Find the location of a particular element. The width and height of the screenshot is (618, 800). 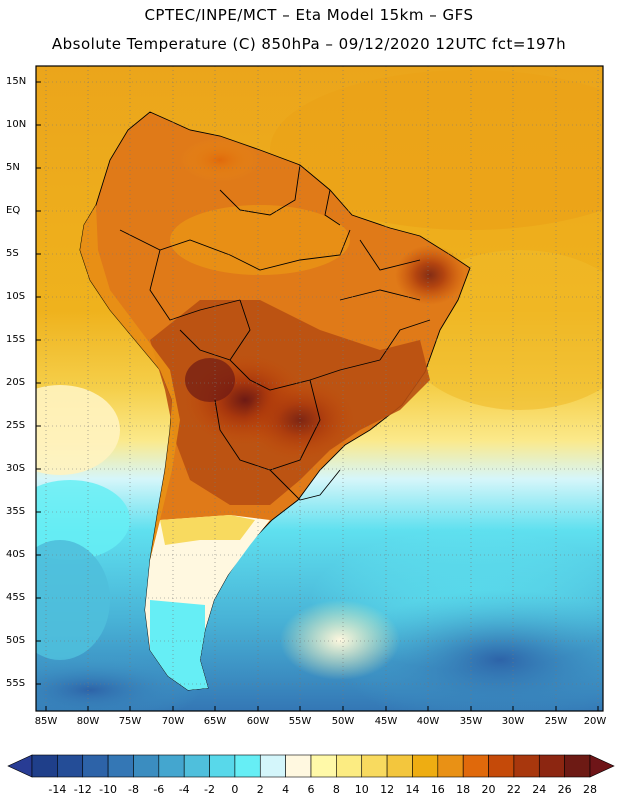

lon-label: 20W is located at coordinates (595, 721).